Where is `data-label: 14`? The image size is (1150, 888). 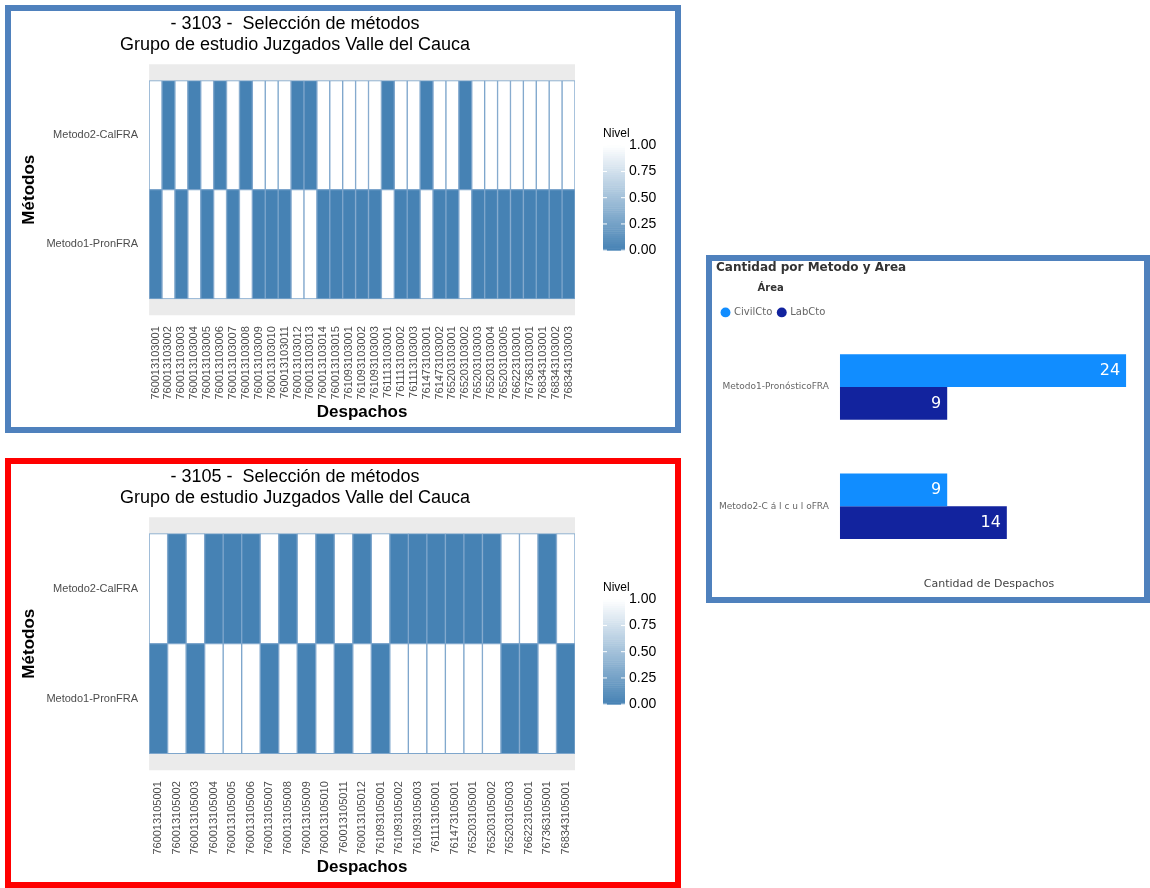
data-label: 14 is located at coordinates (990, 521).